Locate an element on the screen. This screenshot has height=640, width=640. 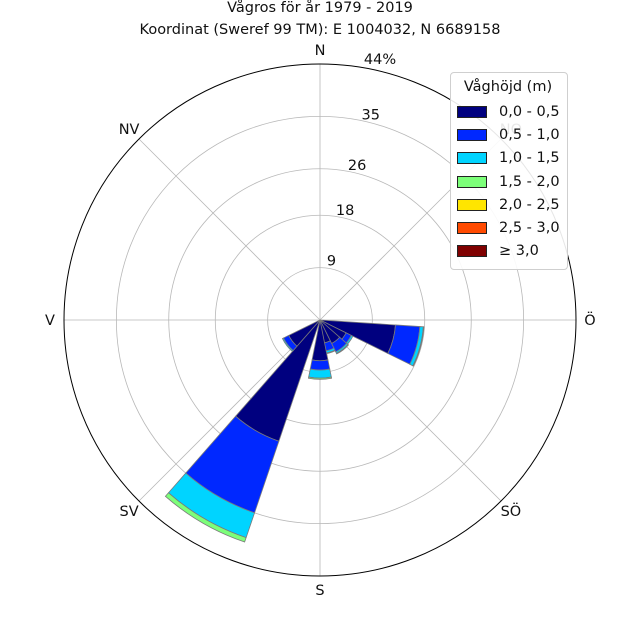
legend-item: 2,5 - 3,0 is located at coordinates (508, 227).